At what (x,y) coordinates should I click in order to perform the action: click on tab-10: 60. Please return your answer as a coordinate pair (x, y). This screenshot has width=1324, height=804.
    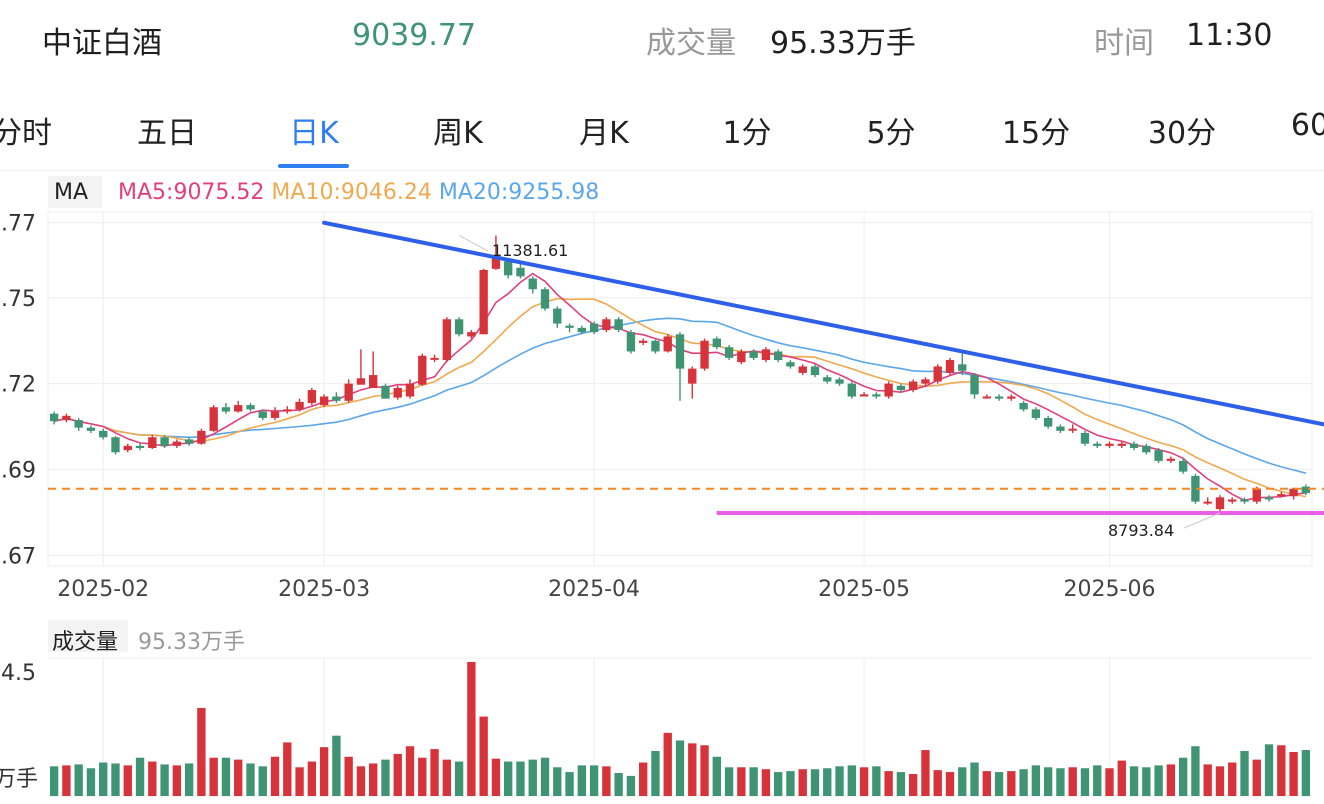
    Looking at the image, I should click on (1307, 125).